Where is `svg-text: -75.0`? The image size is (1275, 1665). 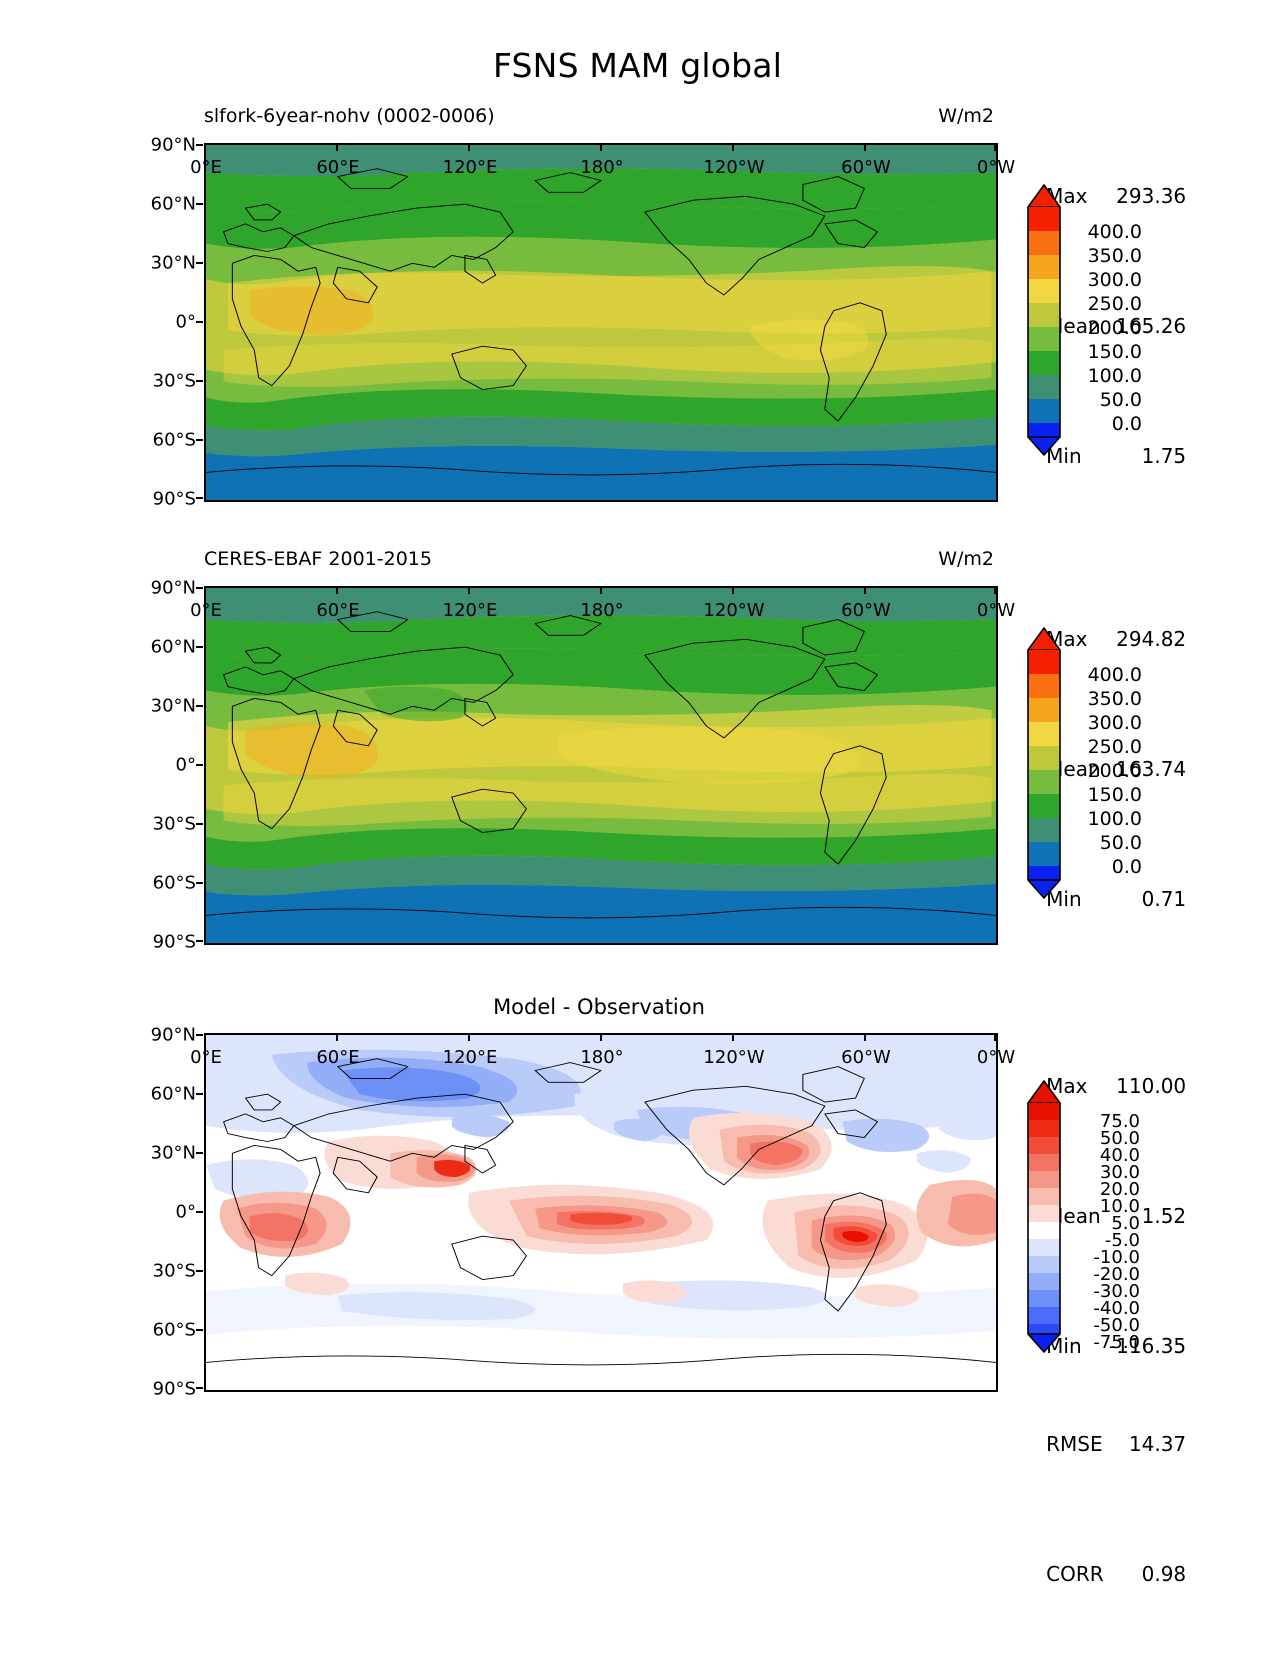
svg-text: -75.0 is located at coordinates (1116, 1342).